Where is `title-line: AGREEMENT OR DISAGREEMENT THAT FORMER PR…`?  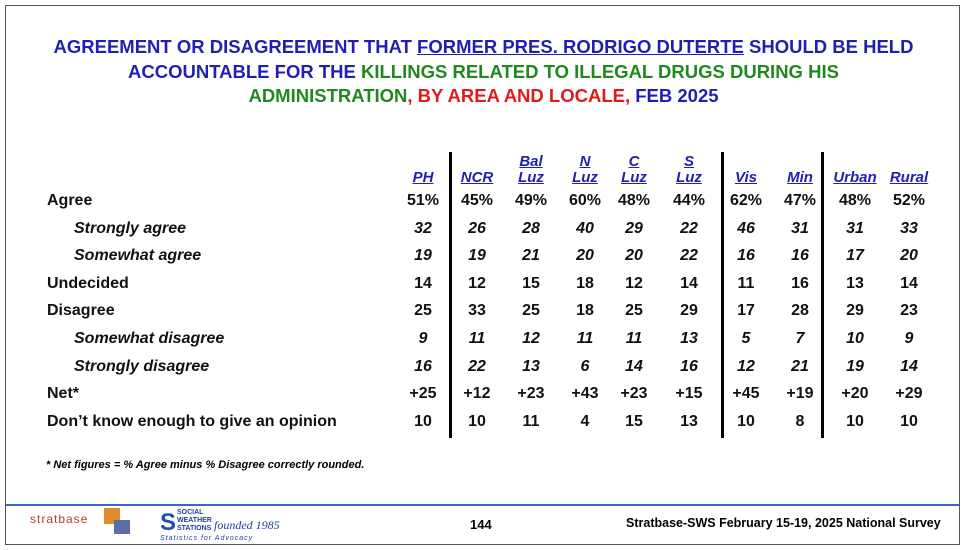 title-line: AGREEMENT OR DISAGREEMENT THAT FORMER PR… is located at coordinates (483, 47).